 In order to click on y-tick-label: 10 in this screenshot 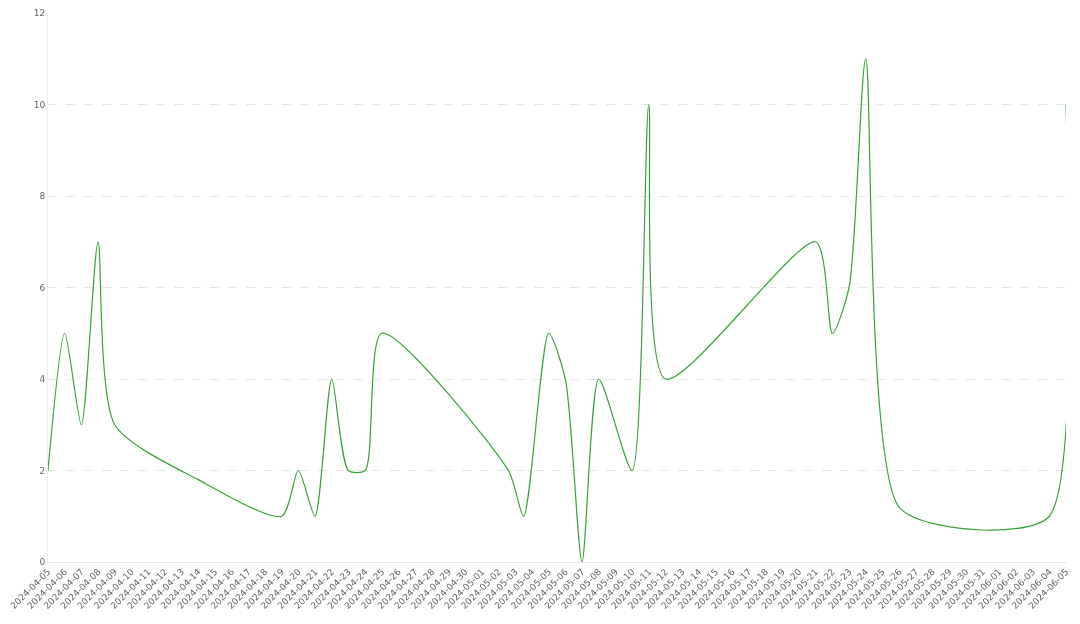, I will do `click(39, 104)`.